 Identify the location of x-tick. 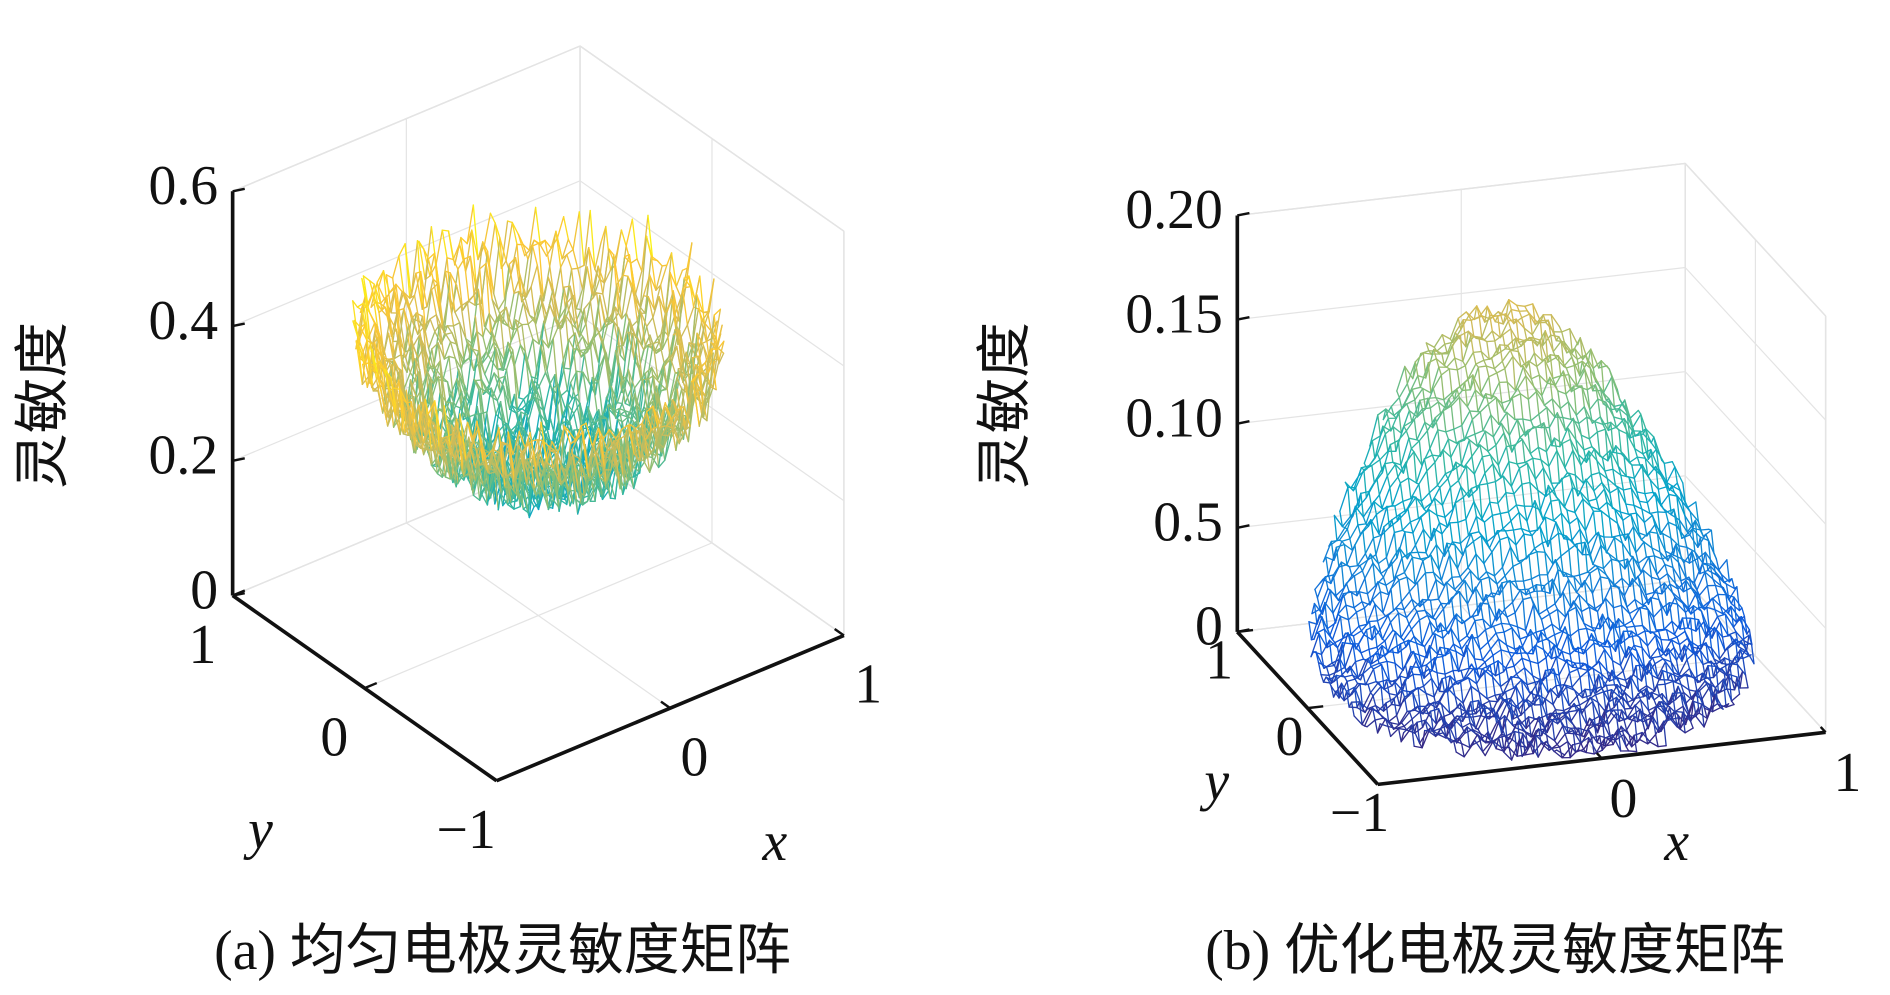
(839, 632).